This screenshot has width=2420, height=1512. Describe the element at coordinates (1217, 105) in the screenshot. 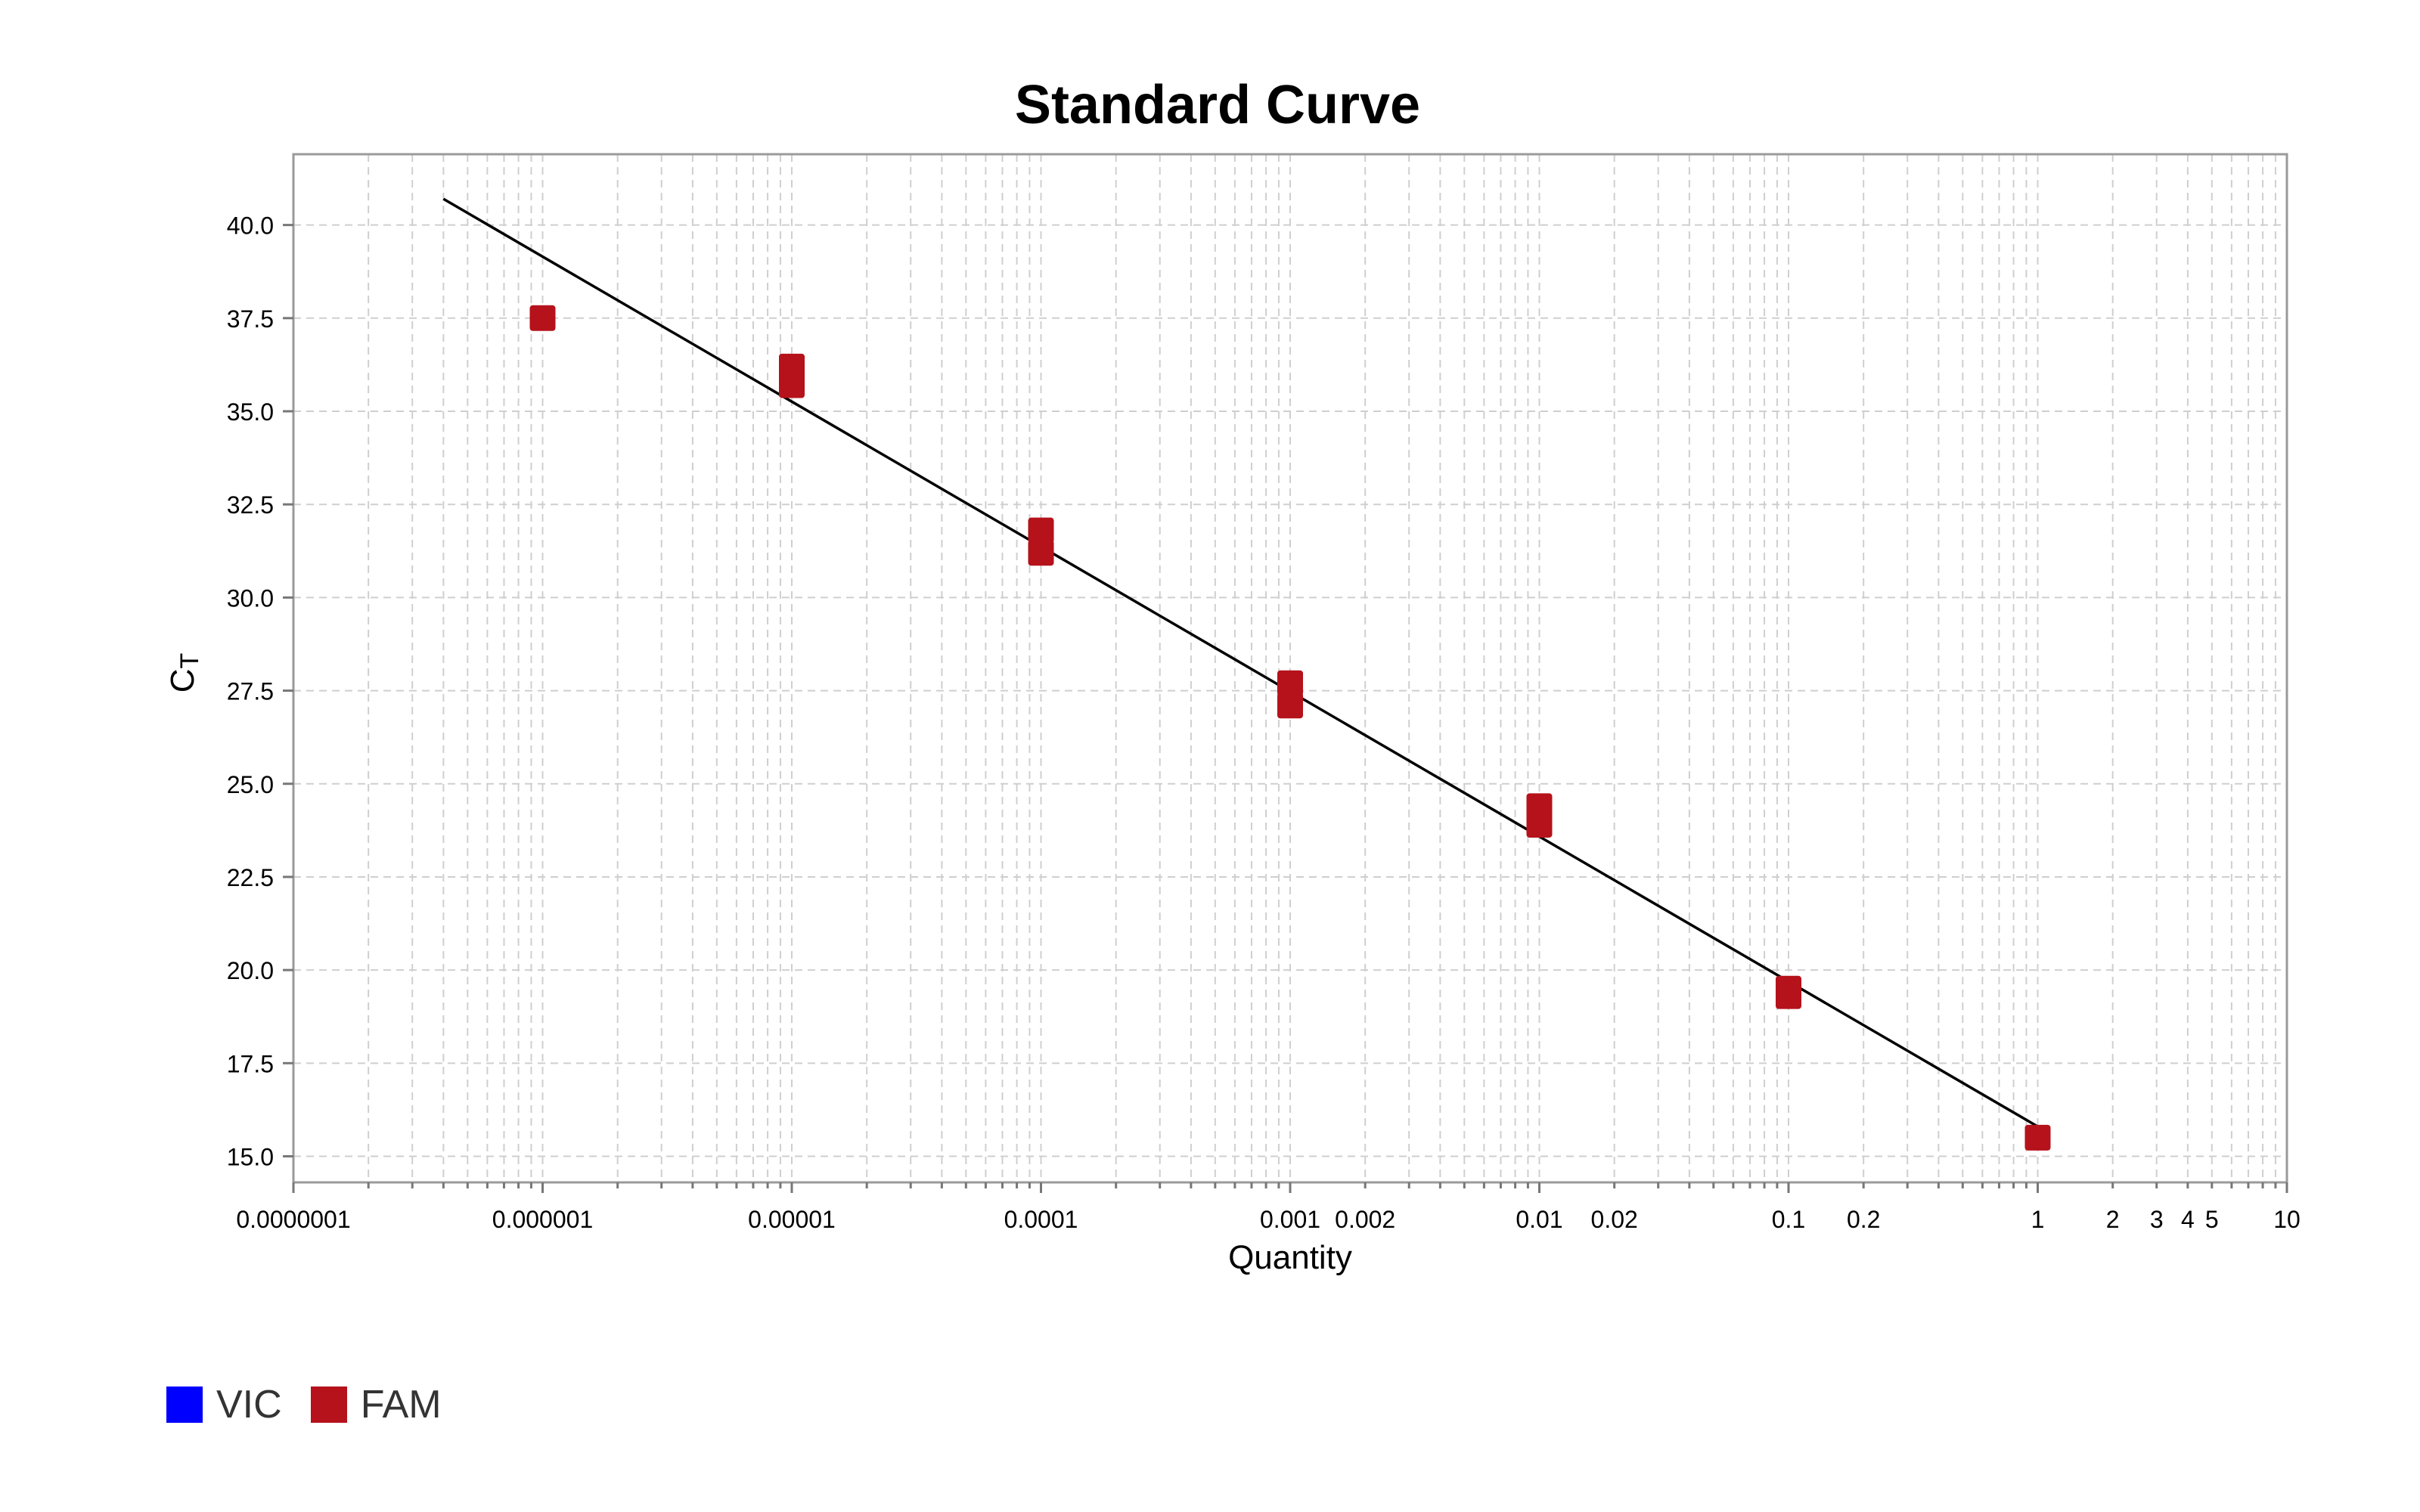

I see `chart-title: Standard Curve` at that location.